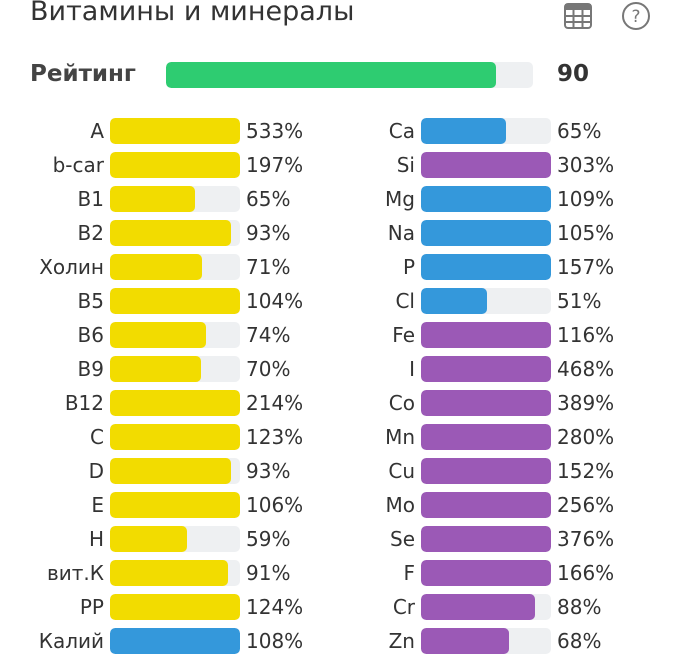  What do you see at coordinates (96, 471) in the screenshot?
I see `nutrient-label: D` at bounding box center [96, 471].